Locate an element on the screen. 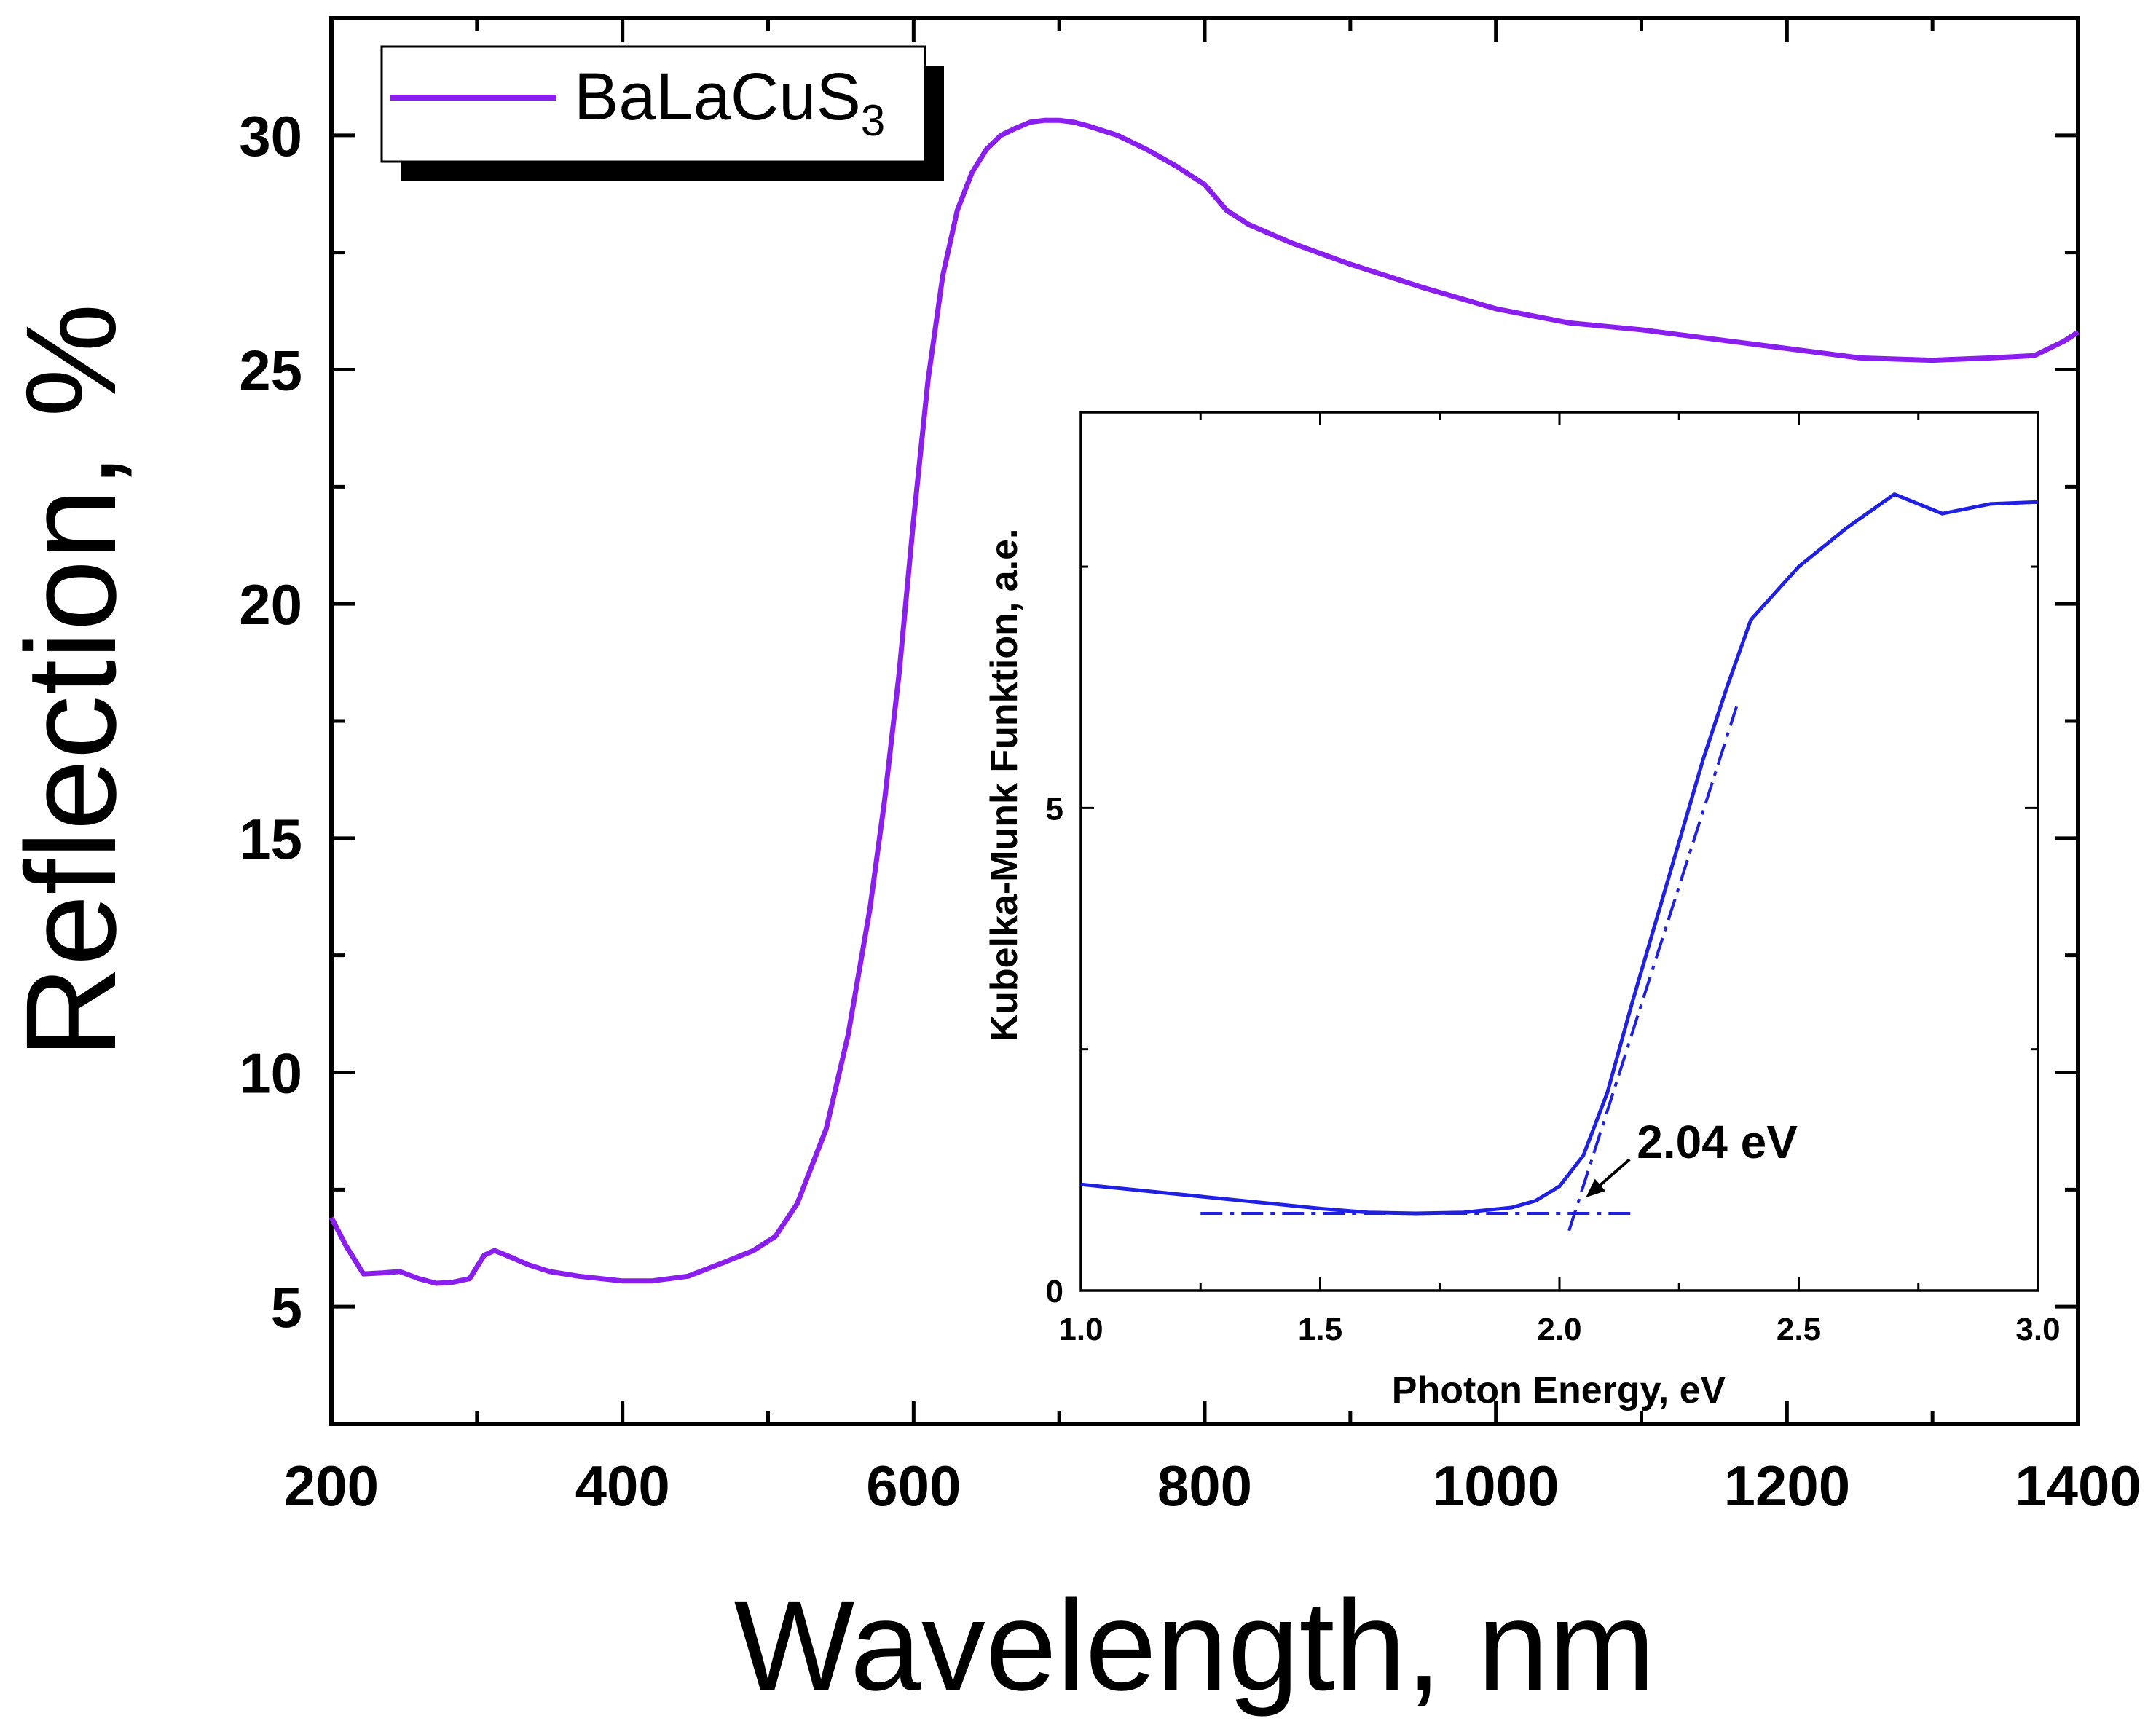 The width and height of the screenshot is (2156, 1721). inset-tangent-fit-line is located at coordinates (1652, 969).